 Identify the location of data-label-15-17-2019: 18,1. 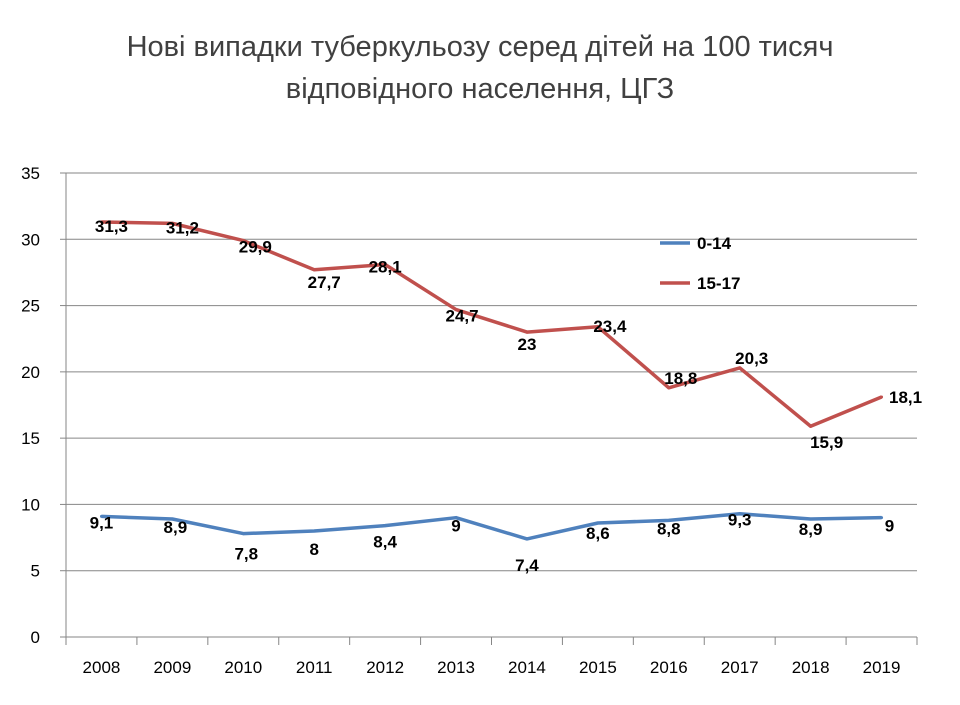
(905, 397).